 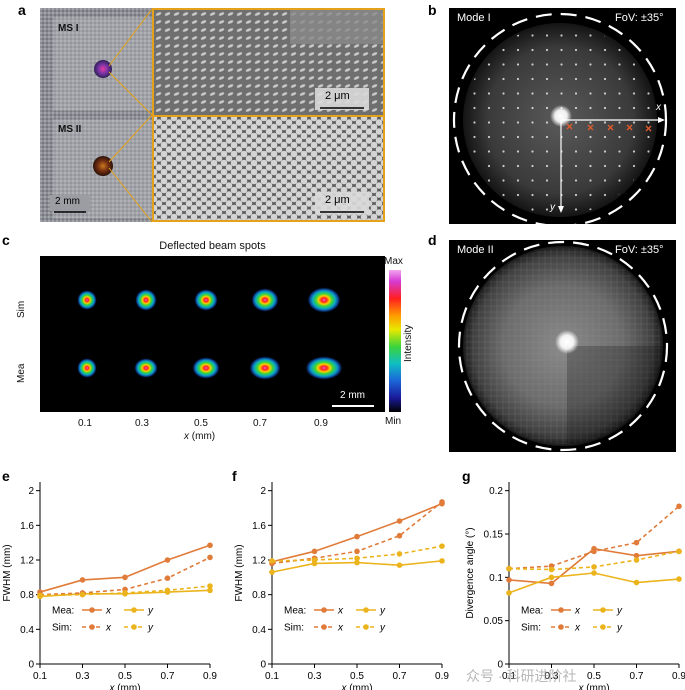 I want to click on y-tick-label: 0.4, so click(x=259, y=630).